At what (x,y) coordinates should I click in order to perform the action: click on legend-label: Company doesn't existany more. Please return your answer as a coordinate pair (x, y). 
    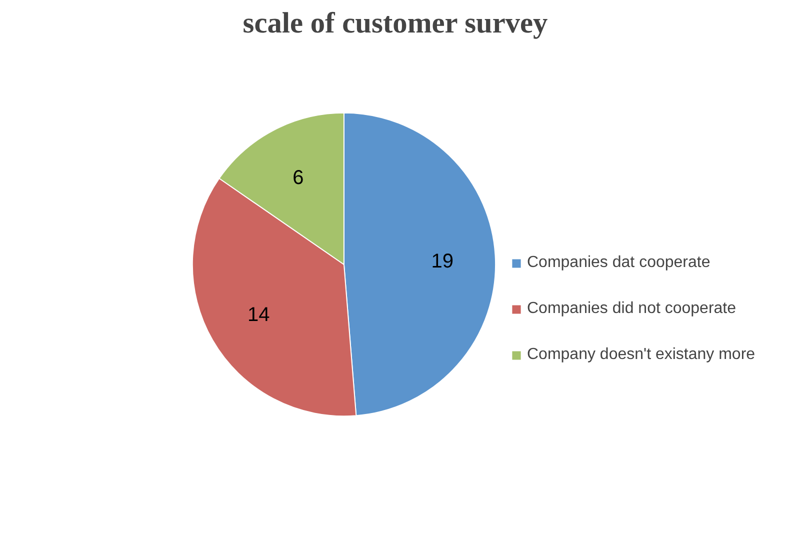
    Looking at the image, I should click on (641, 355).